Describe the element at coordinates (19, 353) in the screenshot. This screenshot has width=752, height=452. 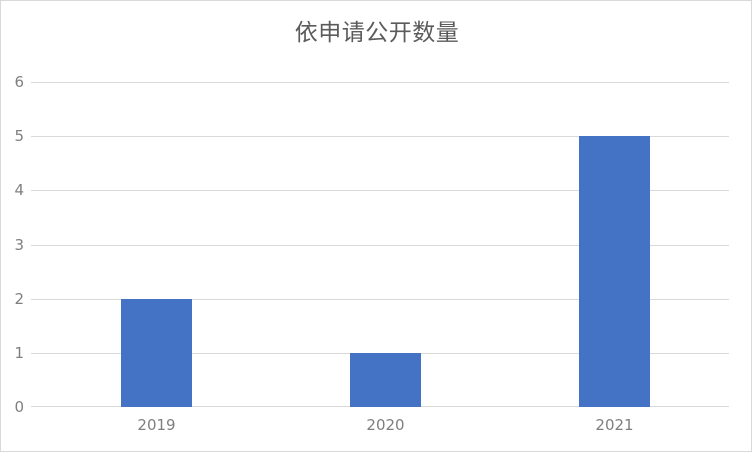
I see `y-tick-label-1: 1` at that location.